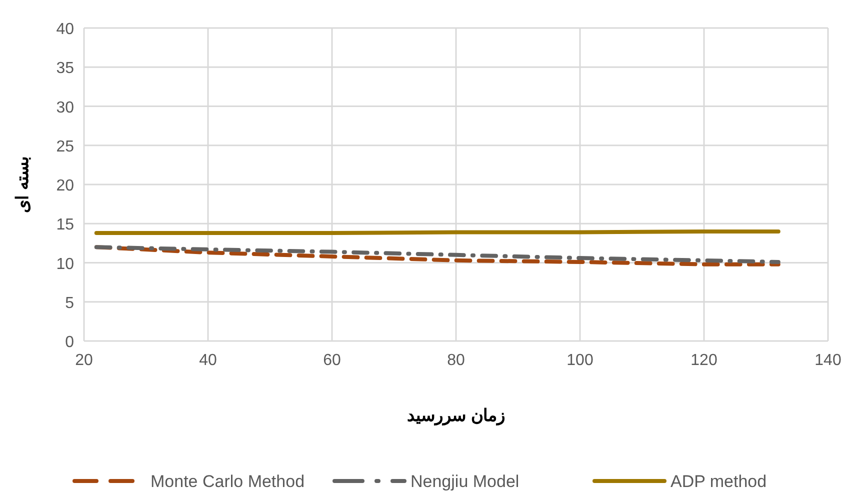 The height and width of the screenshot is (497, 849). Describe the element at coordinates (208, 360) in the screenshot. I see `x-tick-label: 40` at that location.